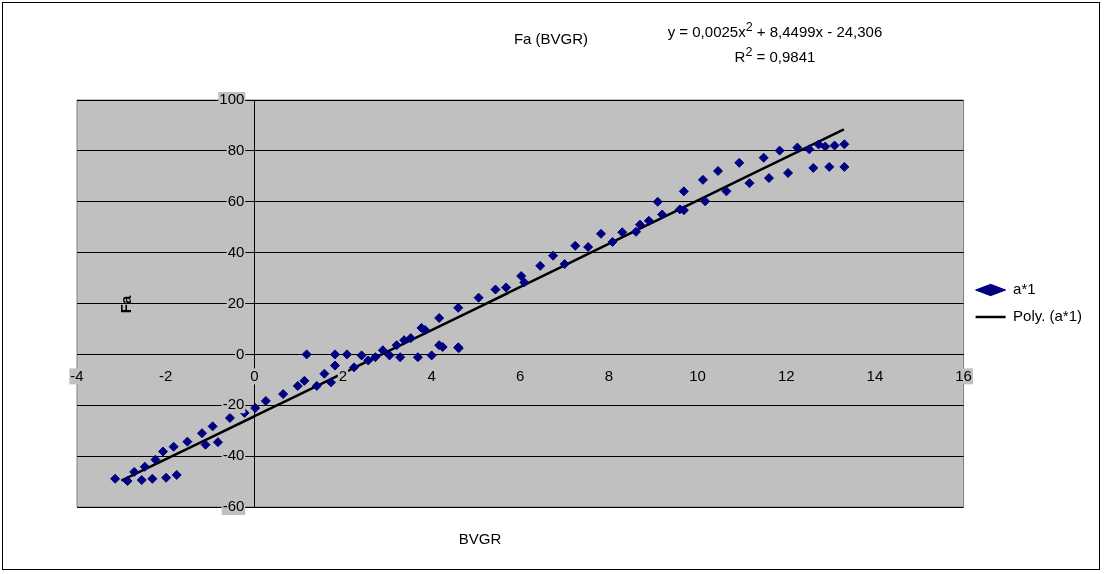  Describe the element at coordinates (963, 375) in the screenshot. I see `x-tick-label: 16` at that location.